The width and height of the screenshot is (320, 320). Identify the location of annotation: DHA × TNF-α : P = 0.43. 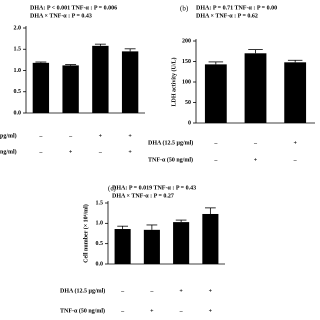
(61, 16).